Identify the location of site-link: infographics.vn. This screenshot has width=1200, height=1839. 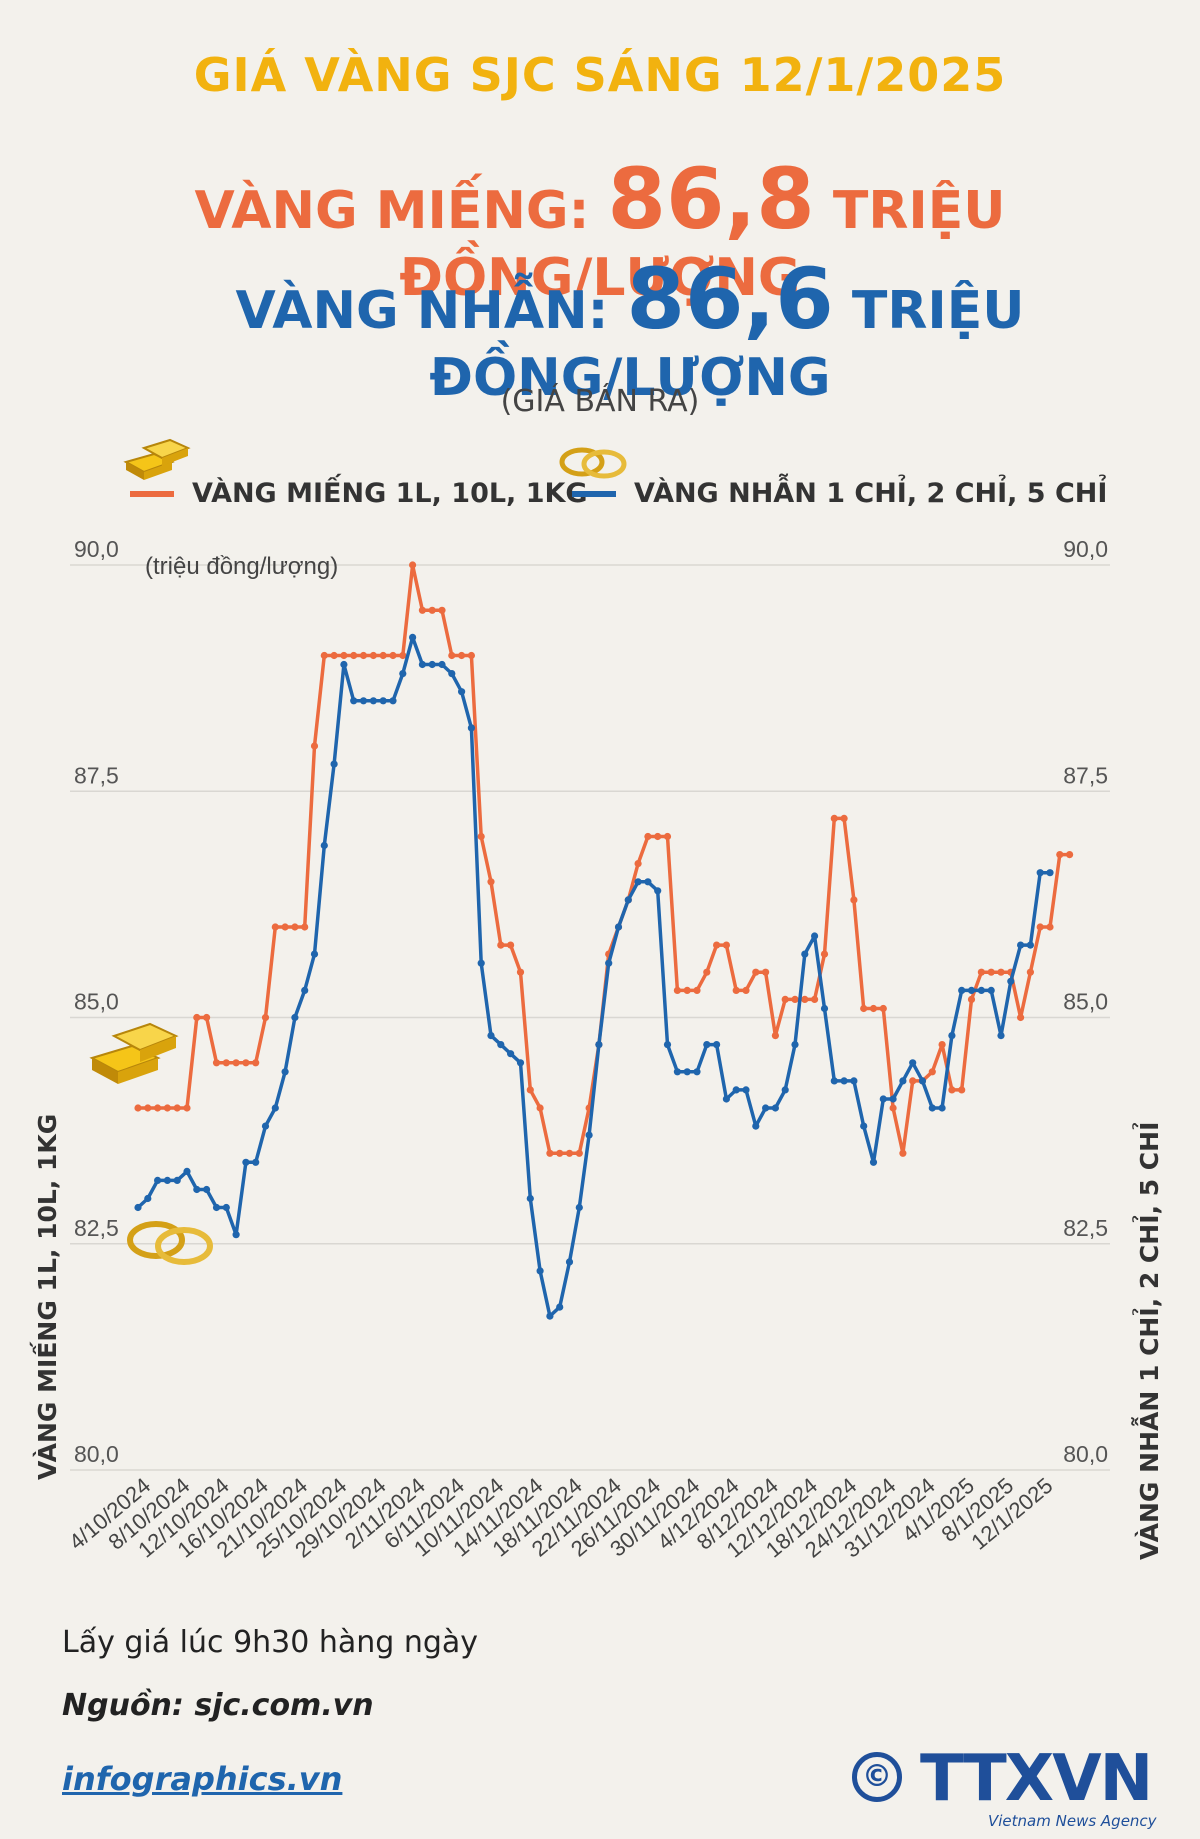
(202, 1779).